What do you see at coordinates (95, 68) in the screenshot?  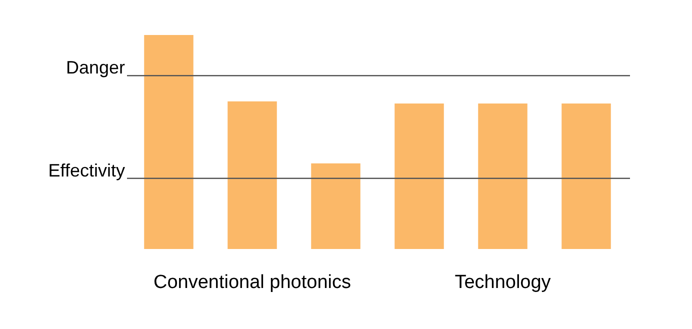 I see `ref-line-label: Danger` at bounding box center [95, 68].